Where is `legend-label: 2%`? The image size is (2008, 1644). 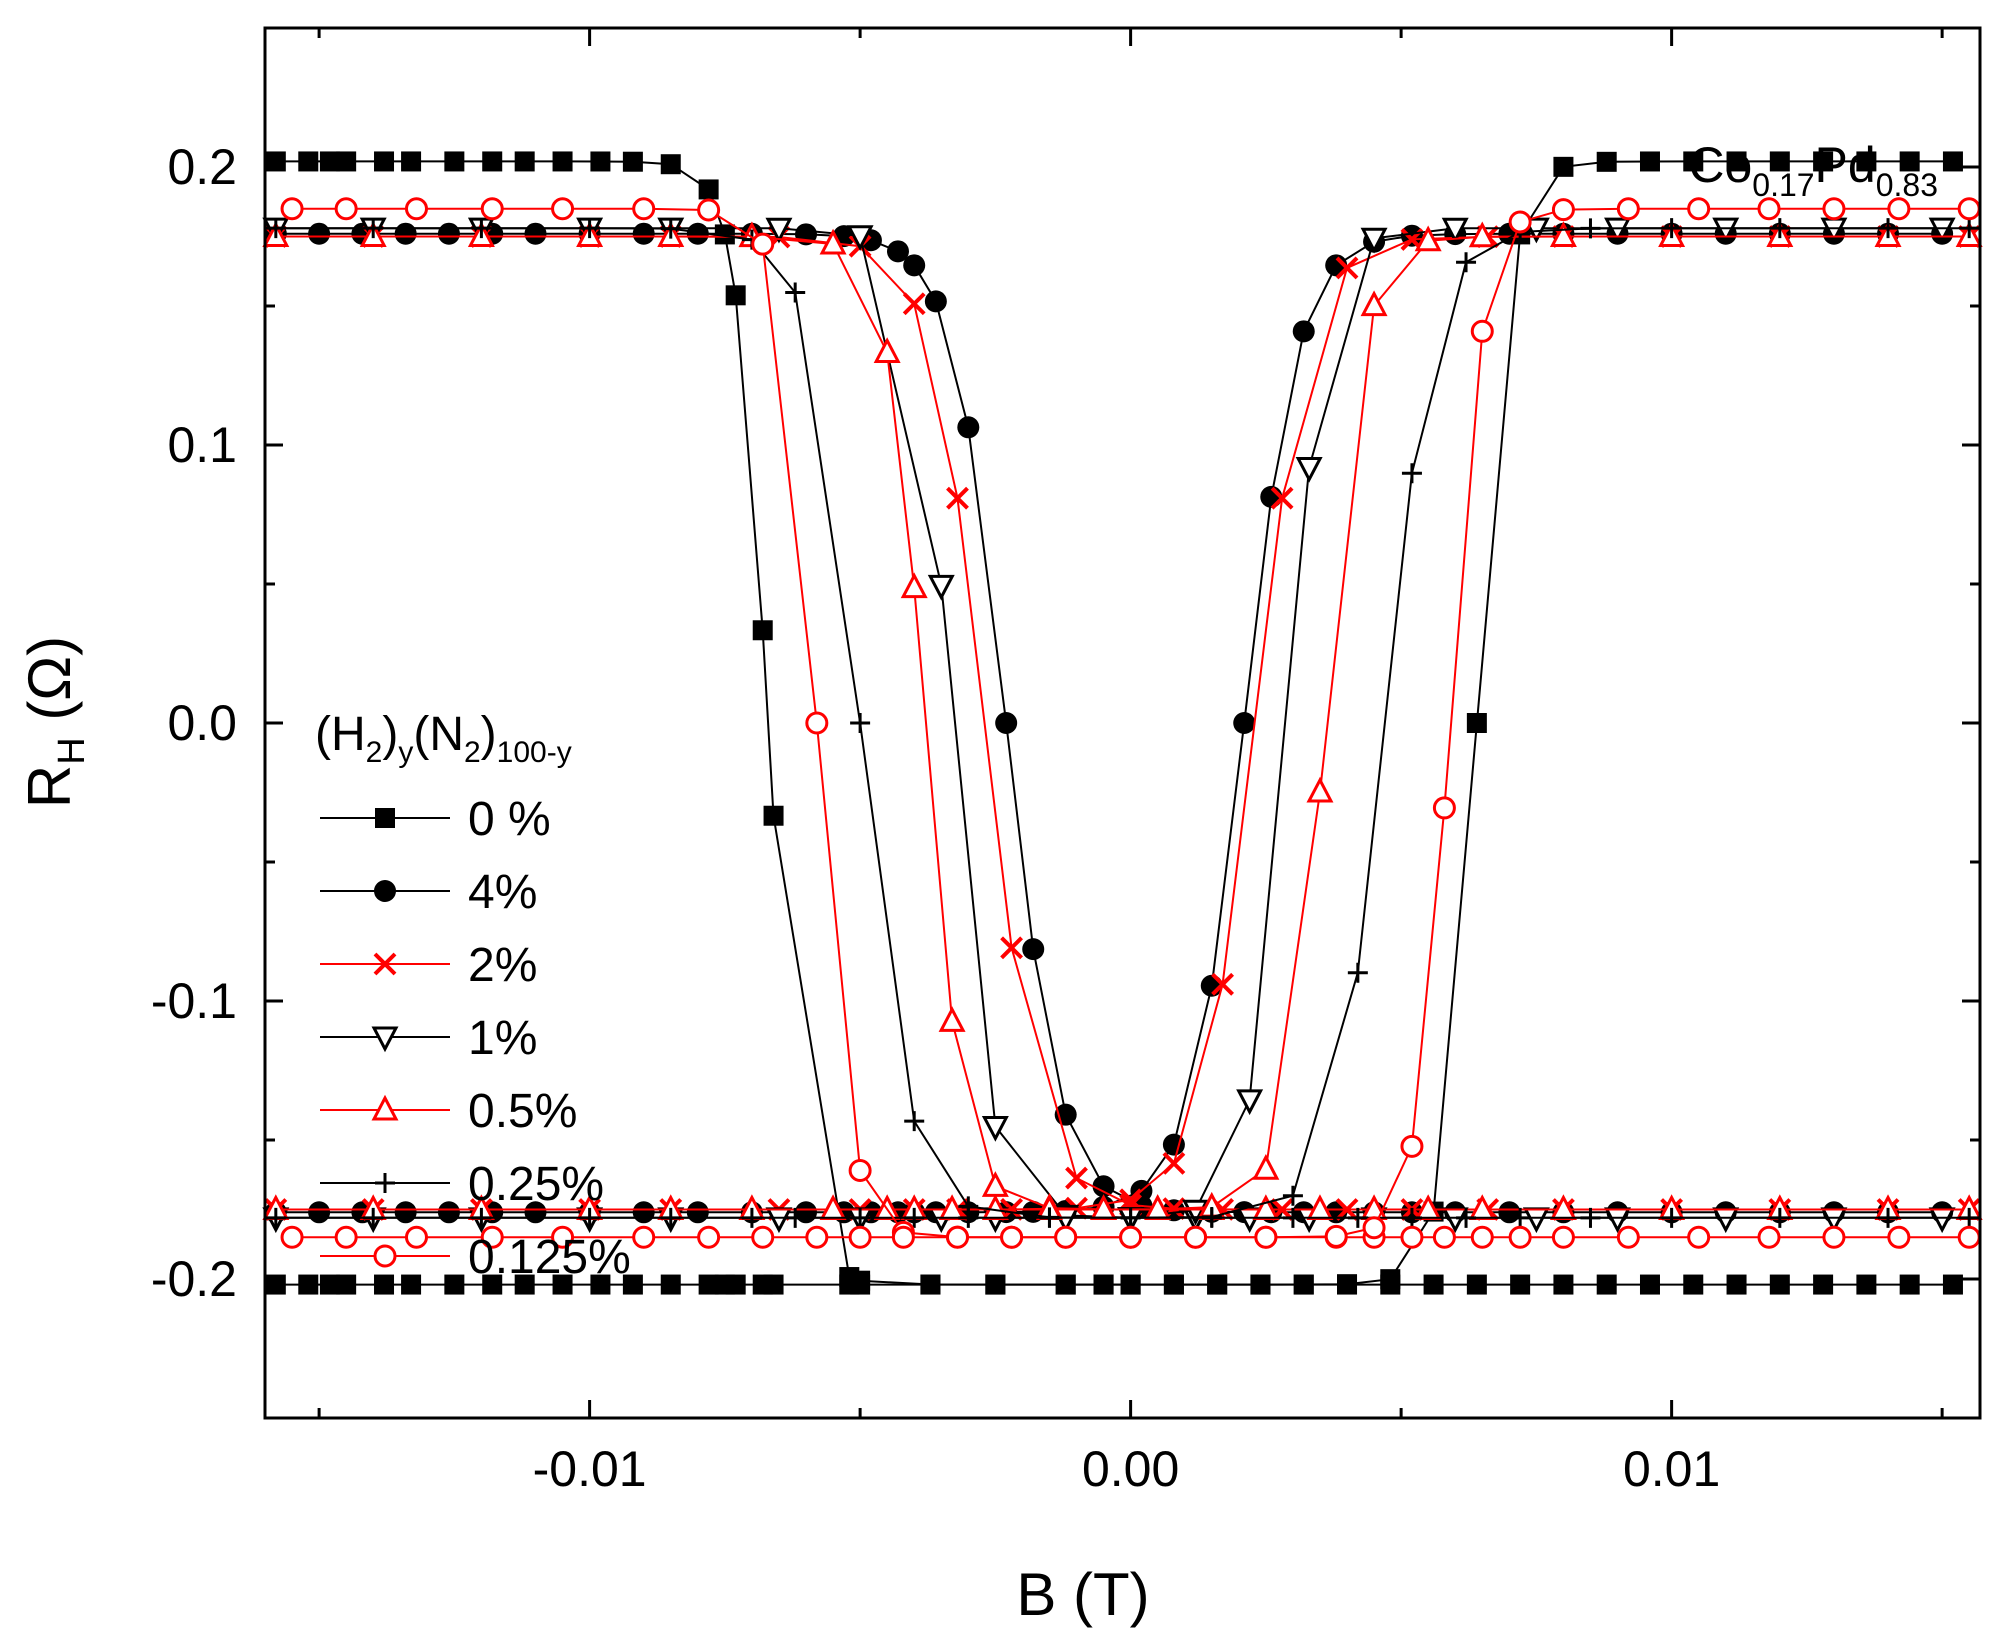
legend-label: 2% is located at coordinates (502, 965).